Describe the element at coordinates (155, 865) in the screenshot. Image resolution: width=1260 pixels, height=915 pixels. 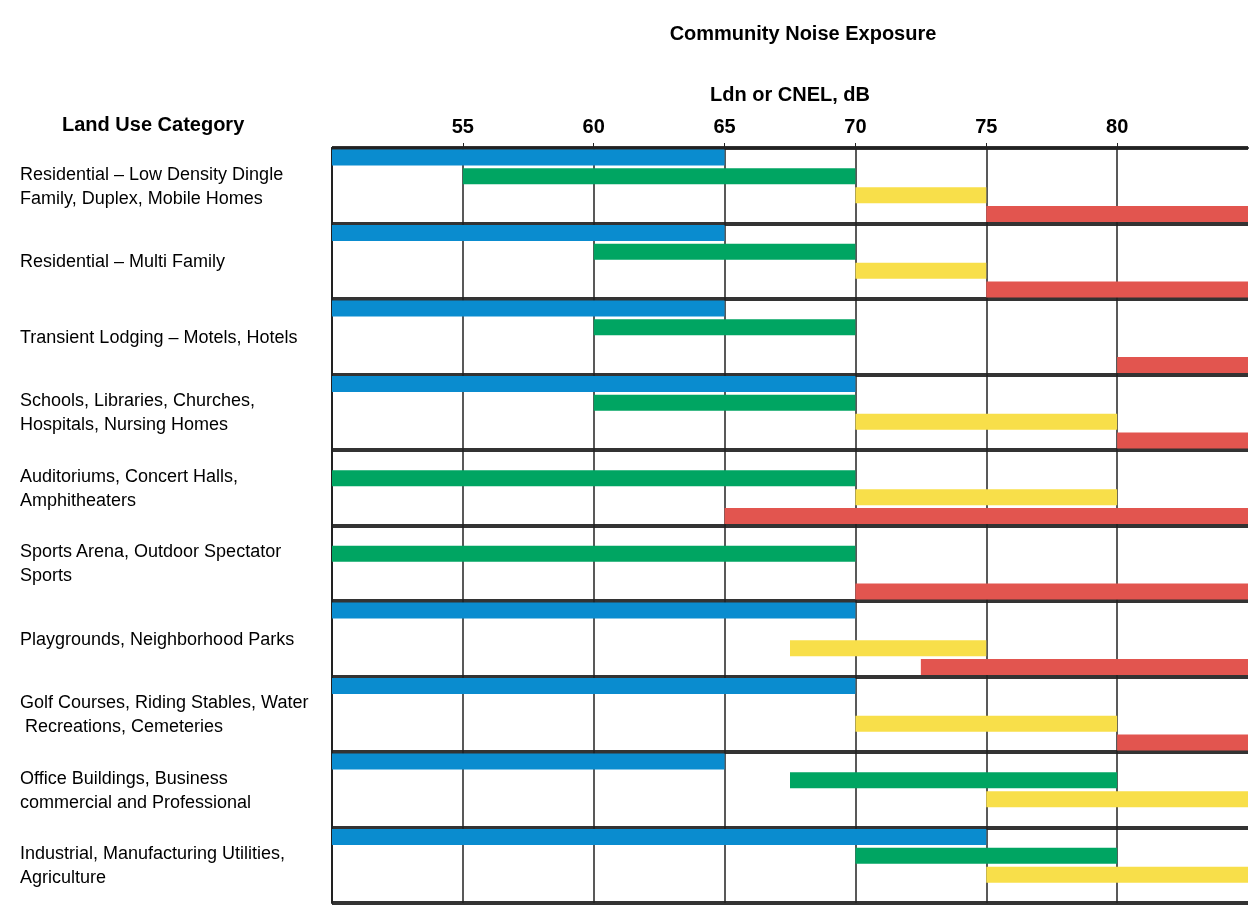
I see `y-tick-label: Industrial, Manufacturing Utilities, Agriculture` at that location.